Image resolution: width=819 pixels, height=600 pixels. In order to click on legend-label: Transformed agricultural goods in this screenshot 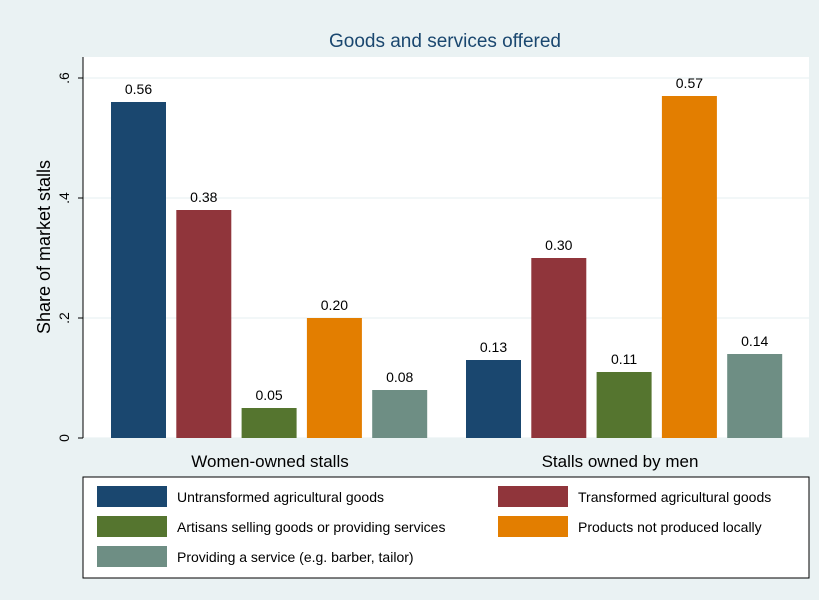, I will do `click(674, 497)`.